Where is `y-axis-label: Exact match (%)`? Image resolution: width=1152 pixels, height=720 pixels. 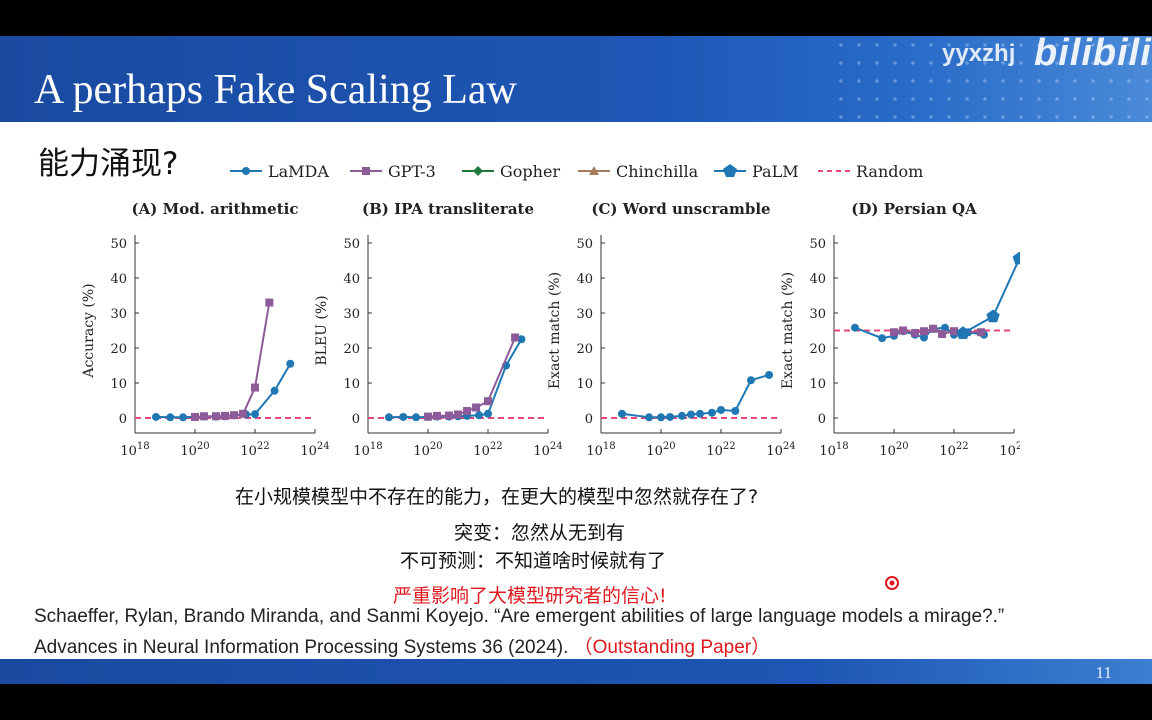 y-axis-label: Exact match (%) is located at coordinates (788, 330).